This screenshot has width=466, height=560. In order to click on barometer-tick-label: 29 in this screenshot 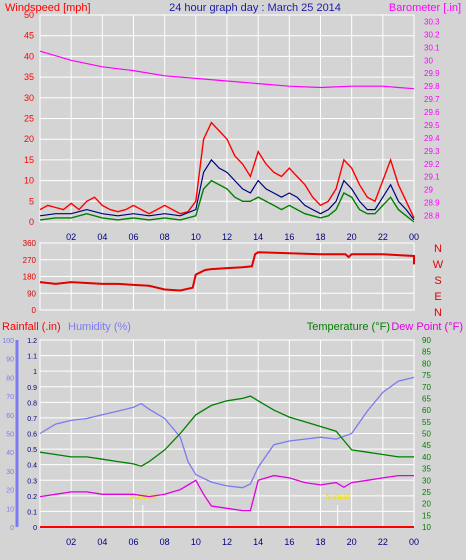, I will do `click(428, 190)`.